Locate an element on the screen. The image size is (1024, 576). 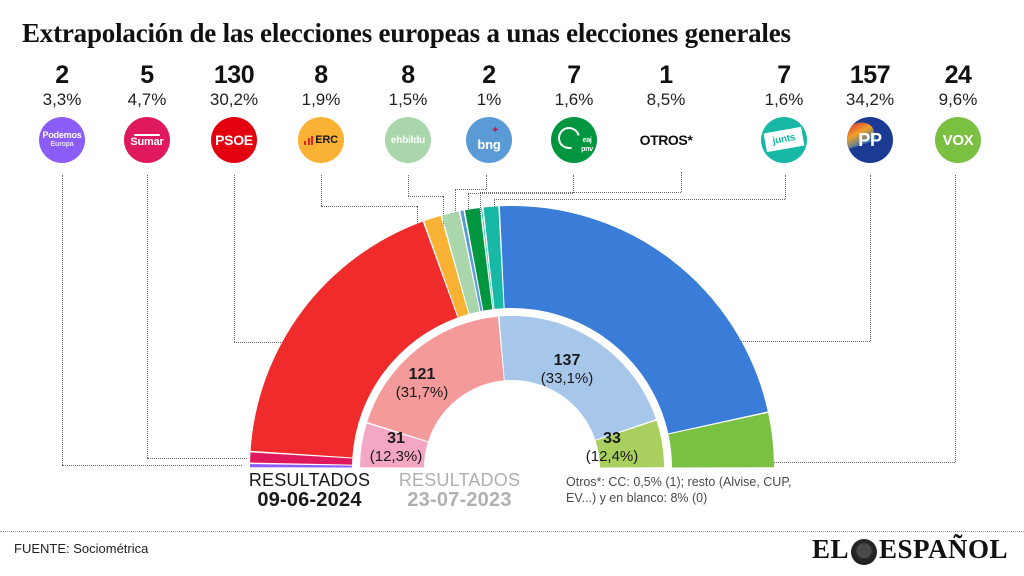
eajpnv-logo-label: eaj is located at coordinates (587, 140).